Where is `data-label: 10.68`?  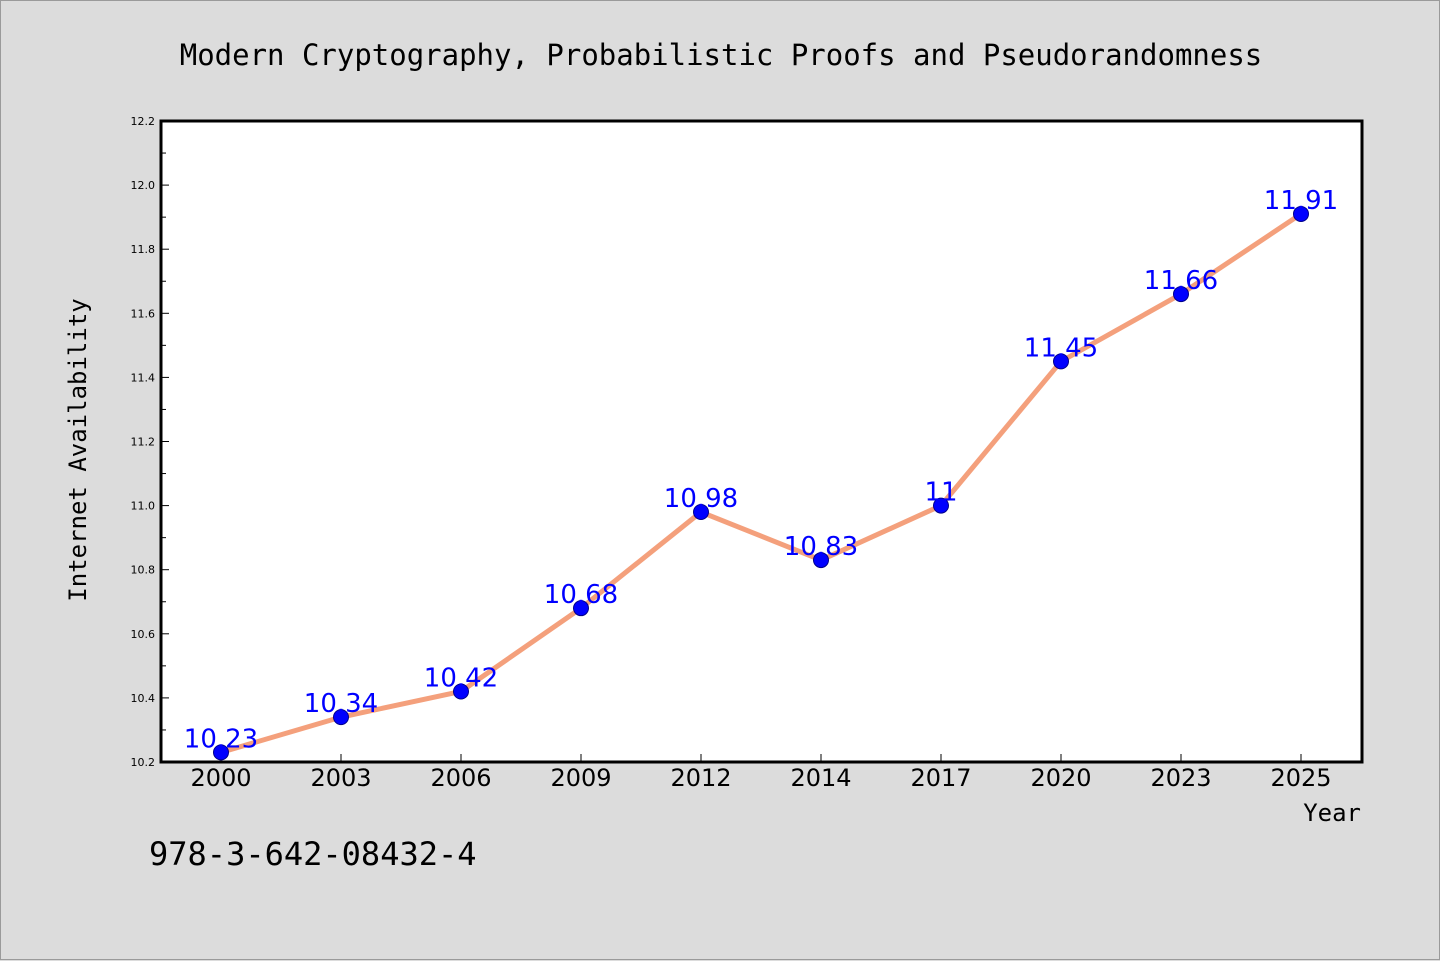 data-label: 10.68 is located at coordinates (581, 595).